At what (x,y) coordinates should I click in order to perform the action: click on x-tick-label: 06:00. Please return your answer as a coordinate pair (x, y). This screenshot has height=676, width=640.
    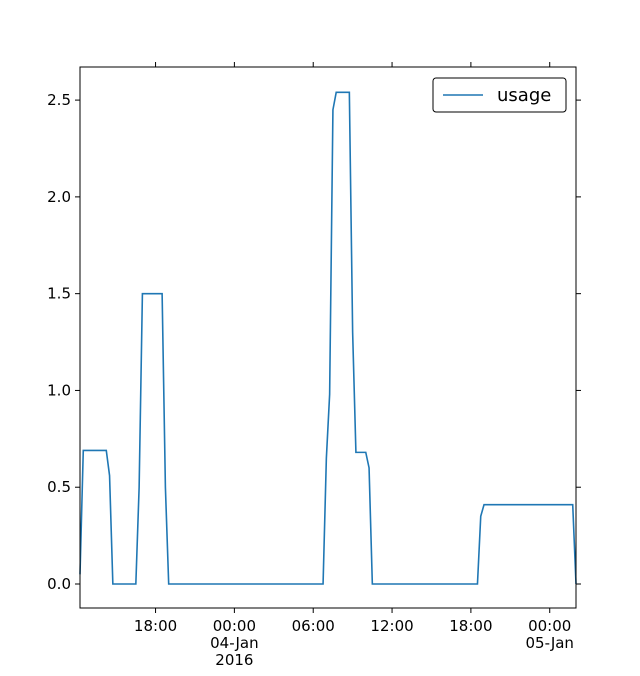
    Looking at the image, I should click on (313, 626).